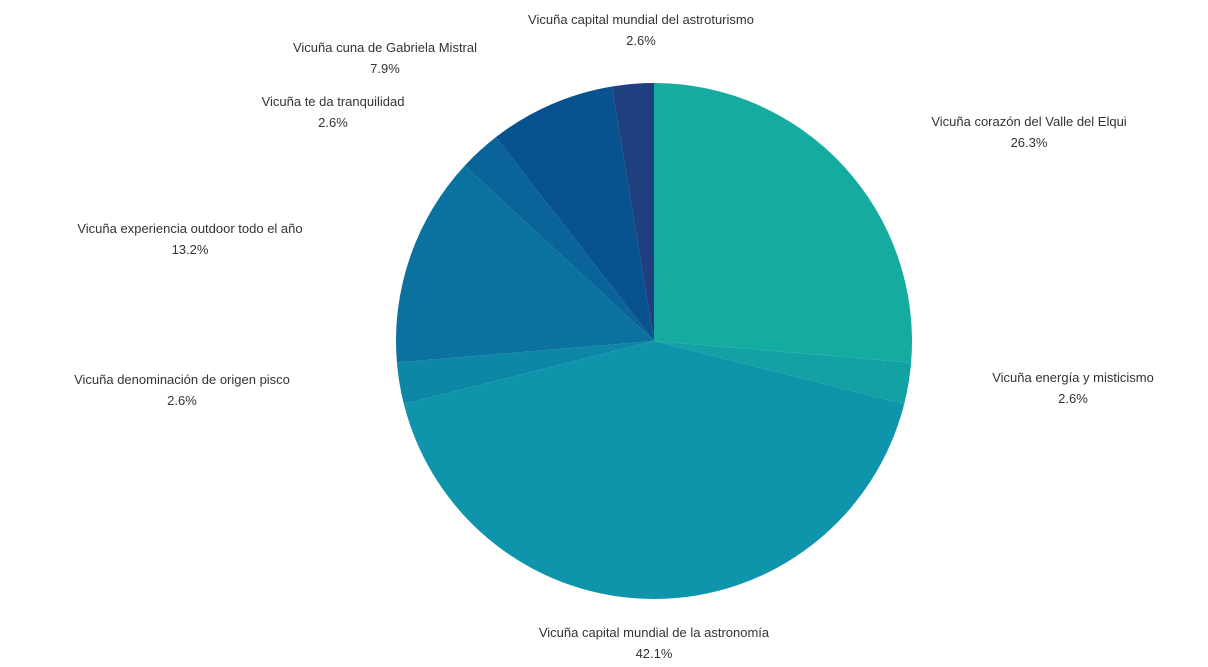  I want to click on slice-percent-2: 2.6%, so click(1073, 398).